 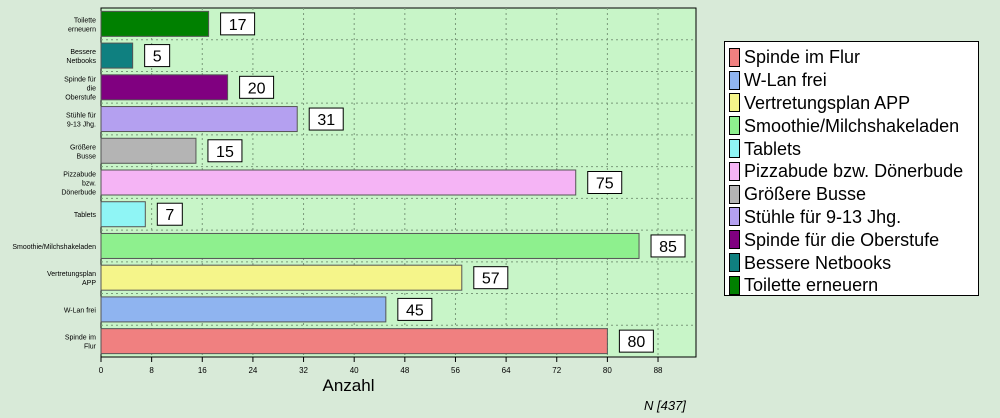 I want to click on category-label: Spinde für, so click(x=80, y=79).